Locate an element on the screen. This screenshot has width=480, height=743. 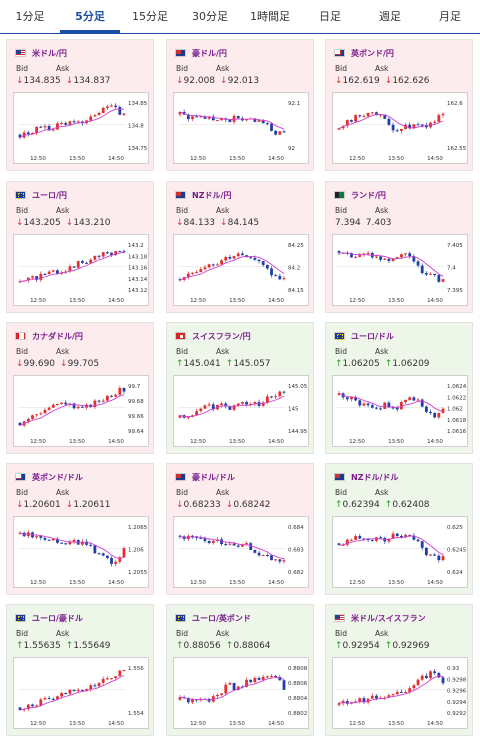
pair-name: スイスフラン/円 is located at coordinates (221, 336).